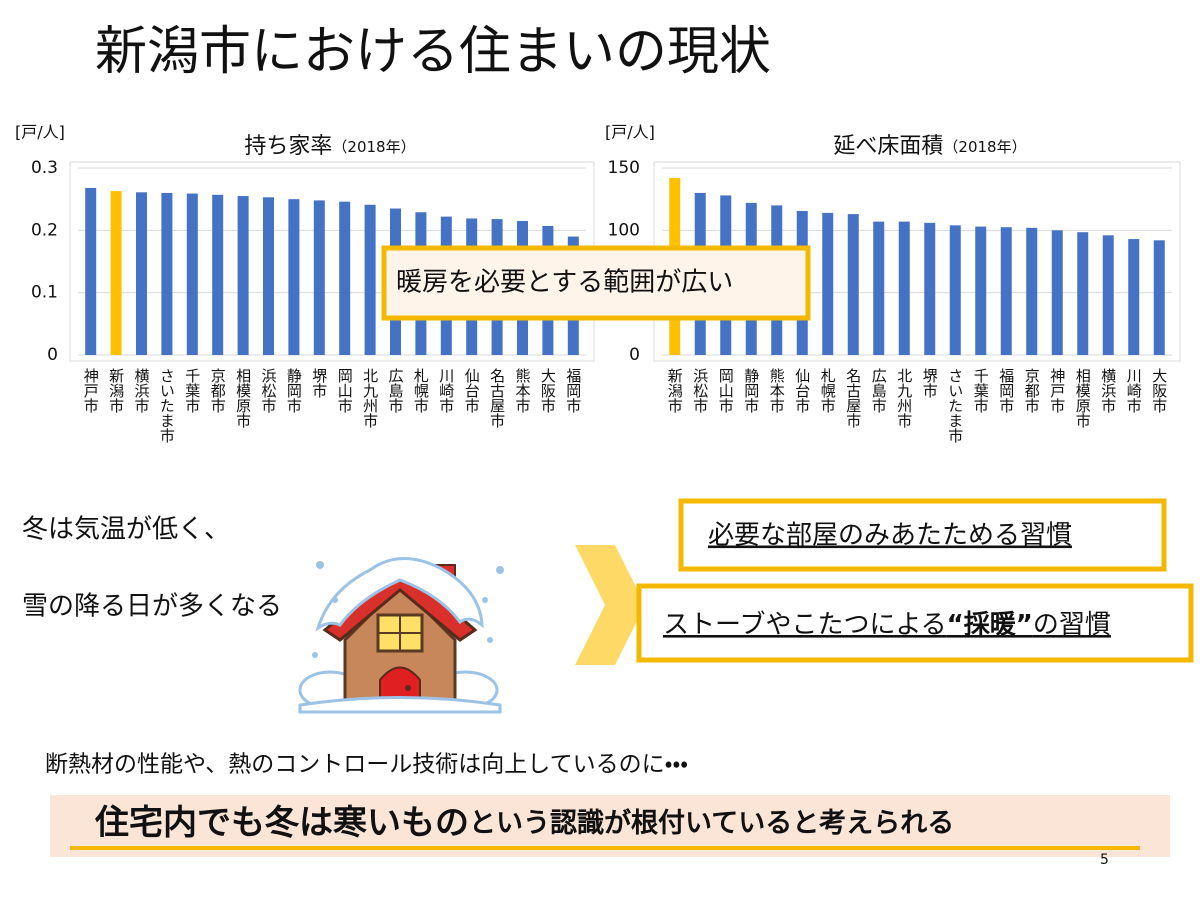  I want to click on y-tick-label: 0.3, so click(44, 168).